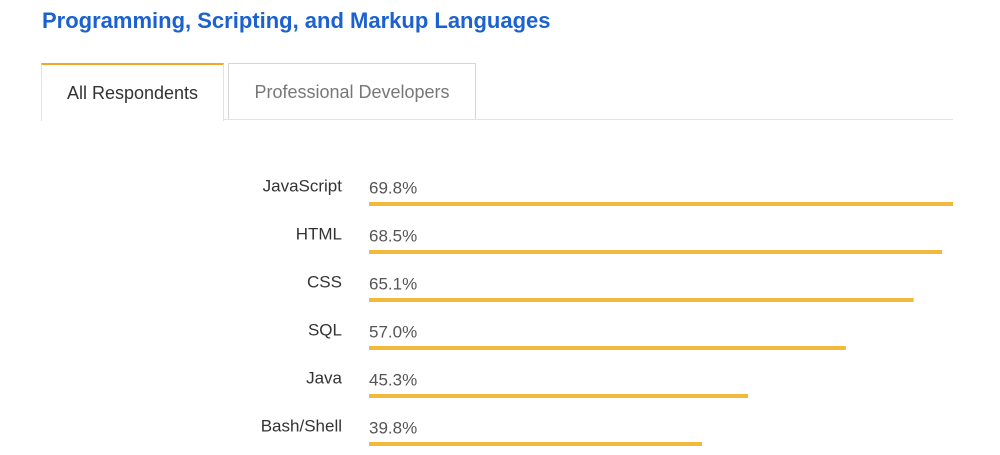  What do you see at coordinates (325, 329) in the screenshot?
I see `category-label: SQL` at bounding box center [325, 329].